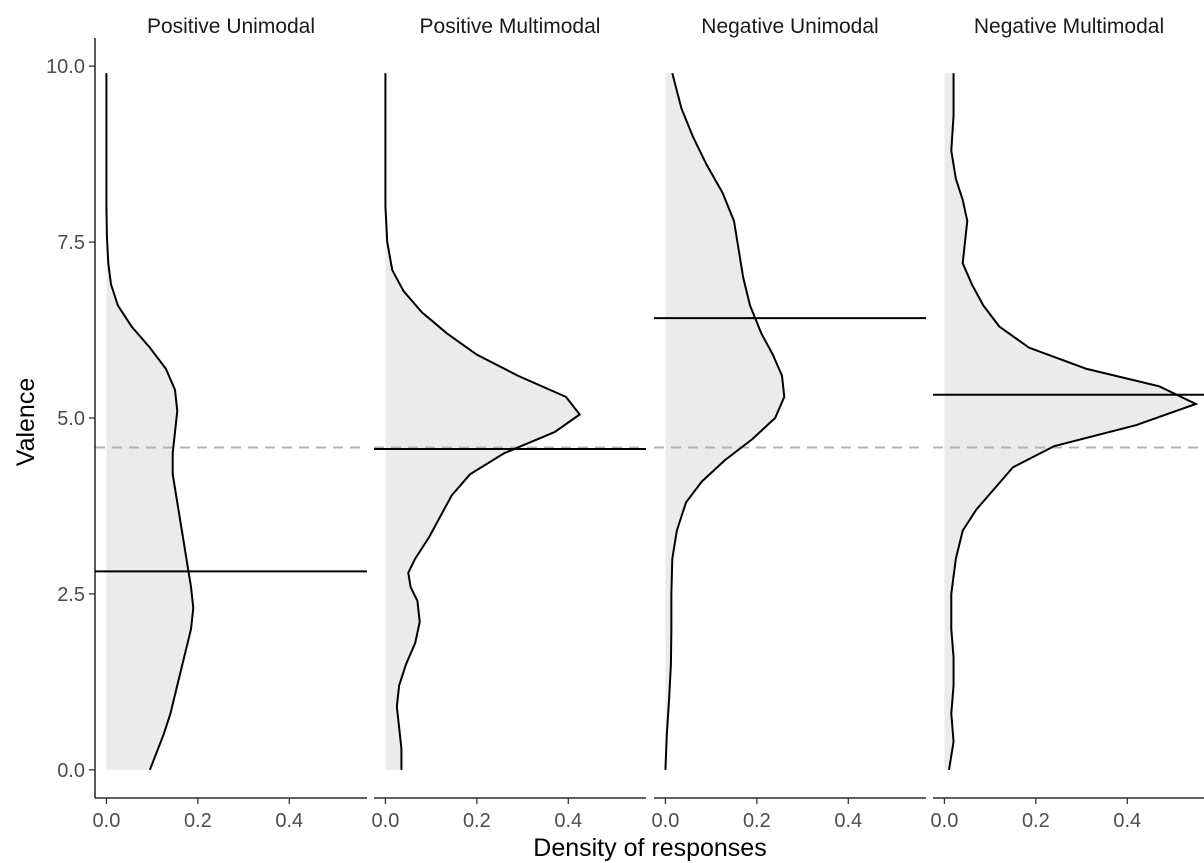 The image size is (1204, 863). What do you see at coordinates (231, 26) in the screenshot?
I see `facet-title: Positive Unimodal` at bounding box center [231, 26].